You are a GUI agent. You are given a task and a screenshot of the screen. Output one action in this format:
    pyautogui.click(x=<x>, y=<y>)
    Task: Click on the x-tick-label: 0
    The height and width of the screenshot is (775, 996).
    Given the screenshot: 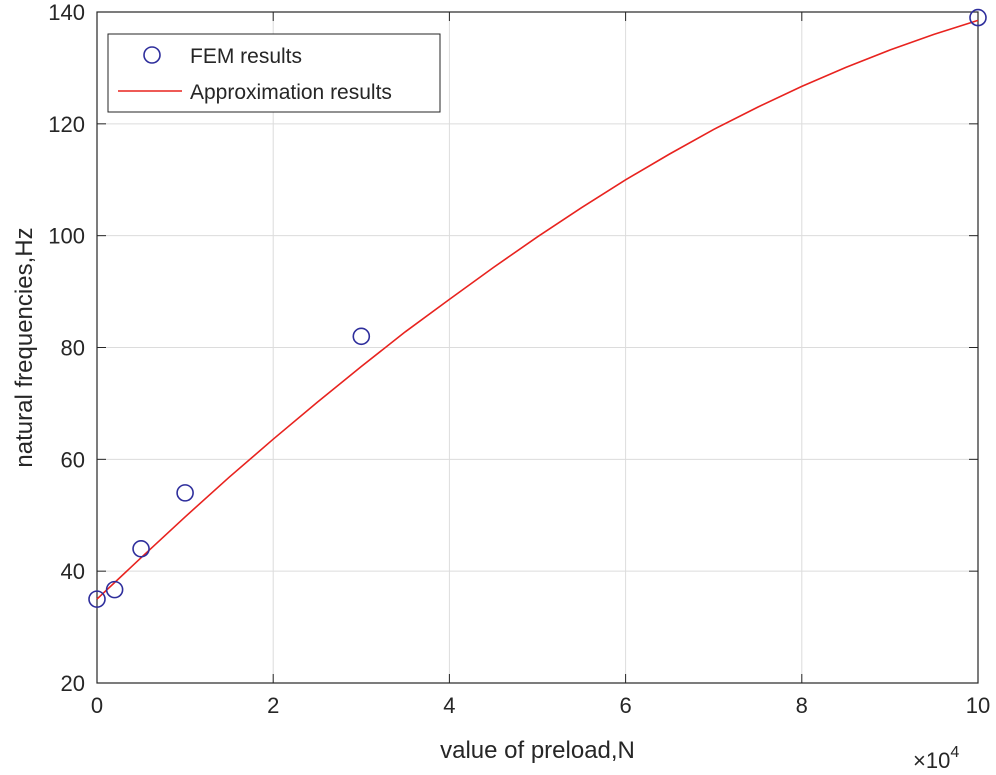 What is the action you would take?
    pyautogui.click(x=97, y=705)
    